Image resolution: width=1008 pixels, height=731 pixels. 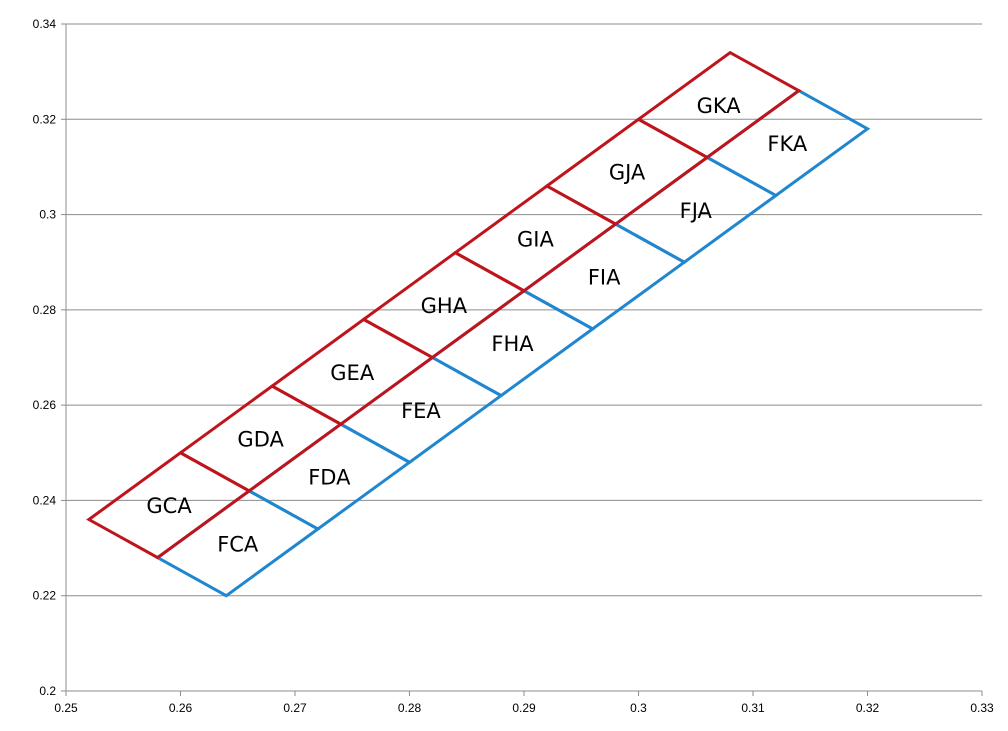 What do you see at coordinates (45, 24) in the screenshot?
I see `y-tick-label: 0.34` at bounding box center [45, 24].